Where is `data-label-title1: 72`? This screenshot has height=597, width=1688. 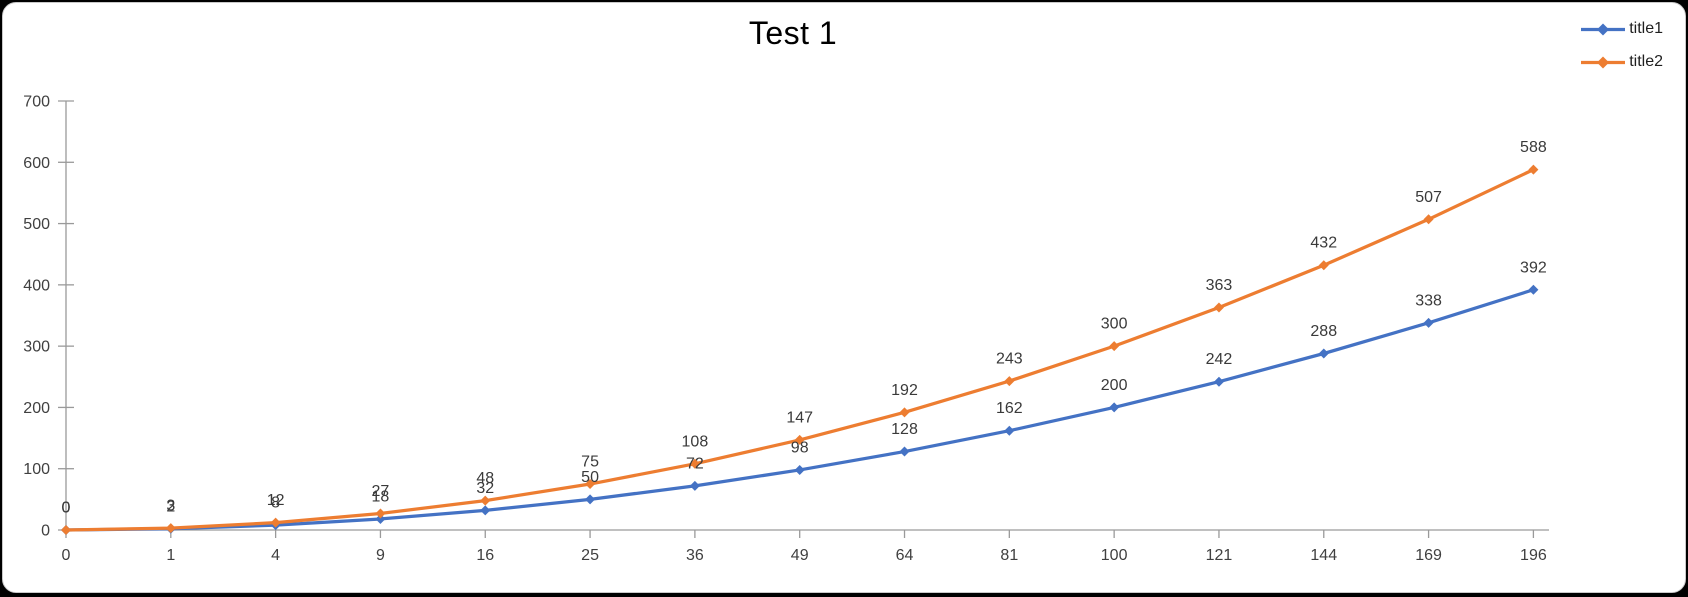 data-label-title1: 72 is located at coordinates (695, 463).